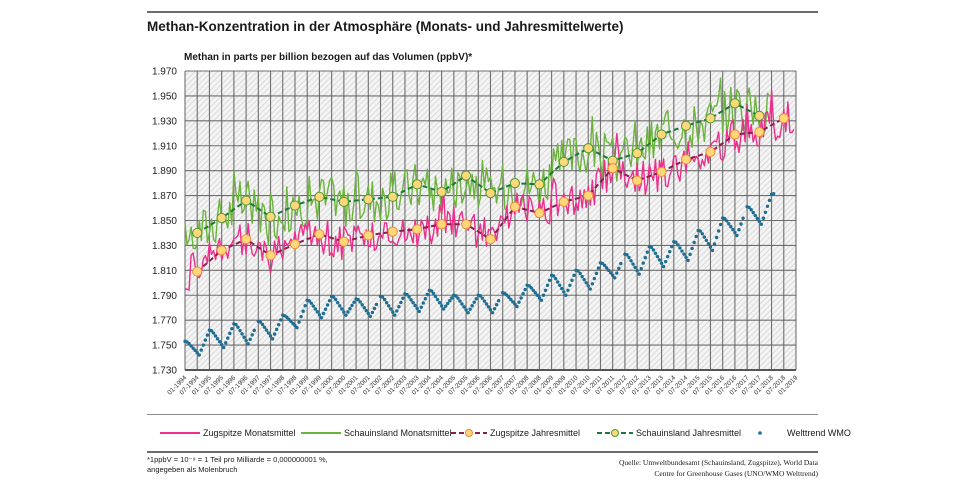 This screenshot has height=482, width=960. Describe the element at coordinates (164, 146) in the screenshot. I see `y-tick-label: 1.910` at that location.